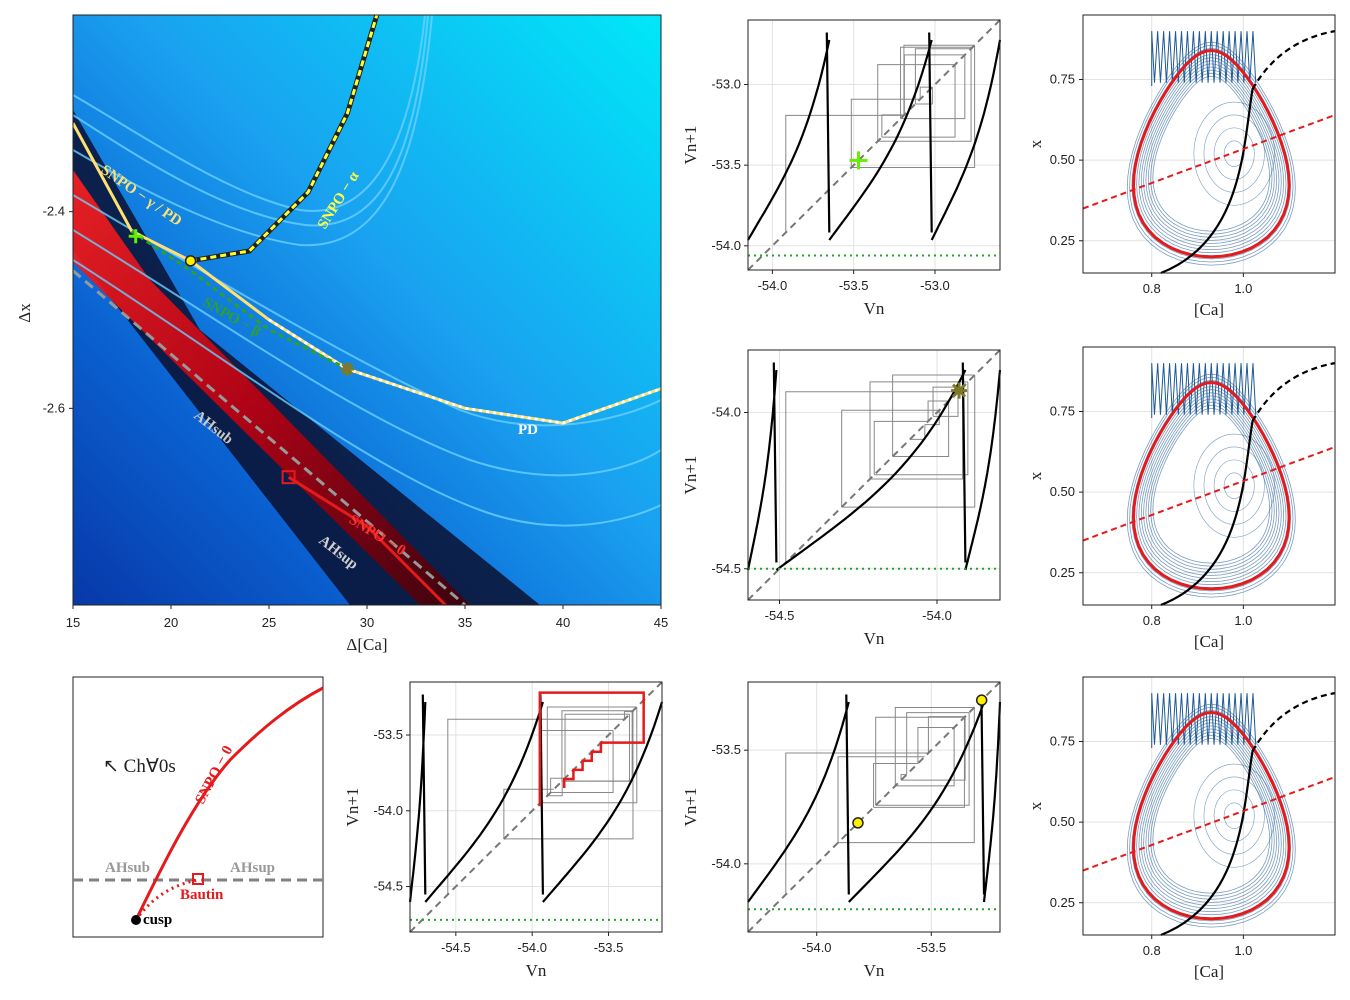  Describe the element at coordinates (367, 622) in the screenshot. I see `main-x-tick-label: 30` at that location.